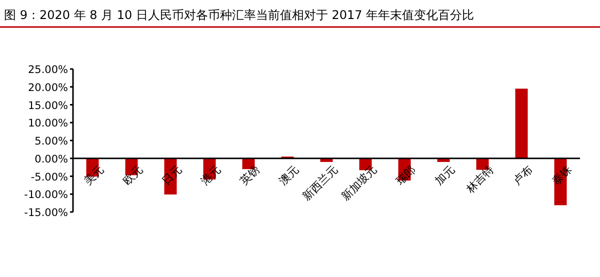 The height and width of the screenshot is (277, 600). I want to click on x-tick-label: 泰铢, so click(562, 175).